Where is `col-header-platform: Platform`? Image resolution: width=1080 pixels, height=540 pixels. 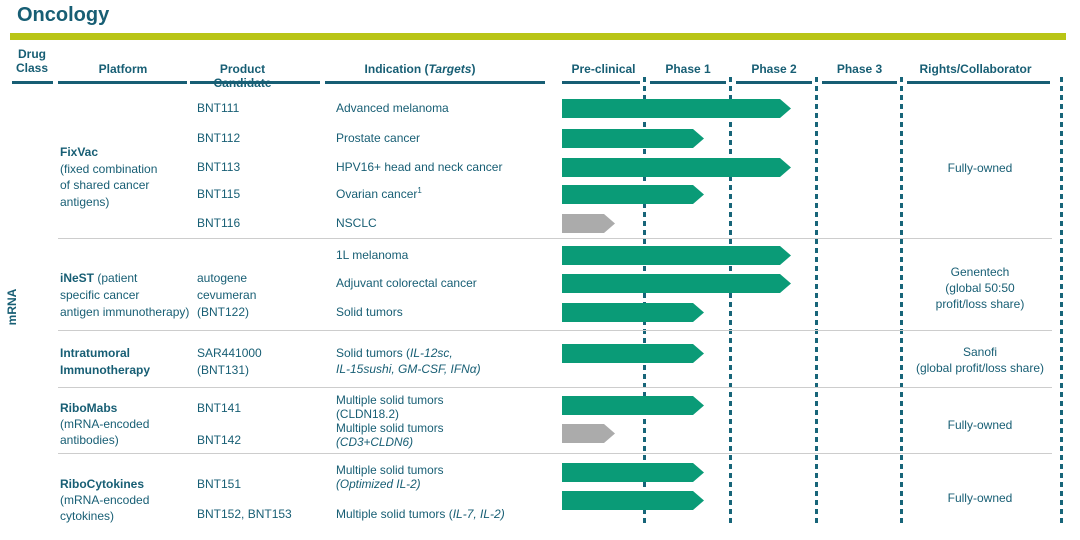 col-header-platform: Platform is located at coordinates (123, 69).